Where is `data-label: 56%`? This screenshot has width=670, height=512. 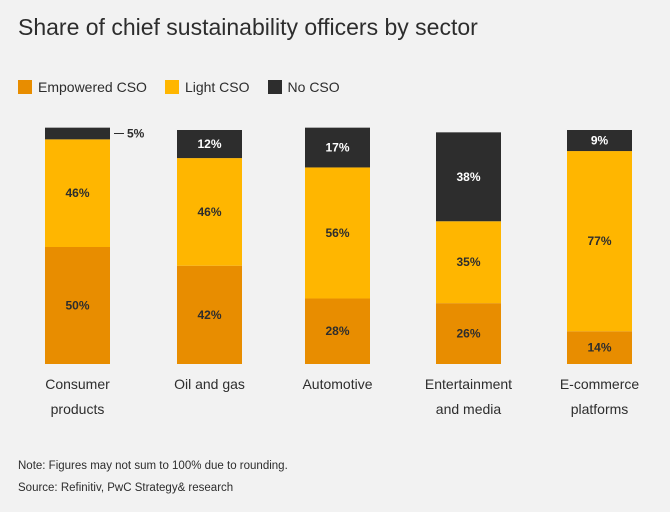
data-label: 56% is located at coordinates (337, 233).